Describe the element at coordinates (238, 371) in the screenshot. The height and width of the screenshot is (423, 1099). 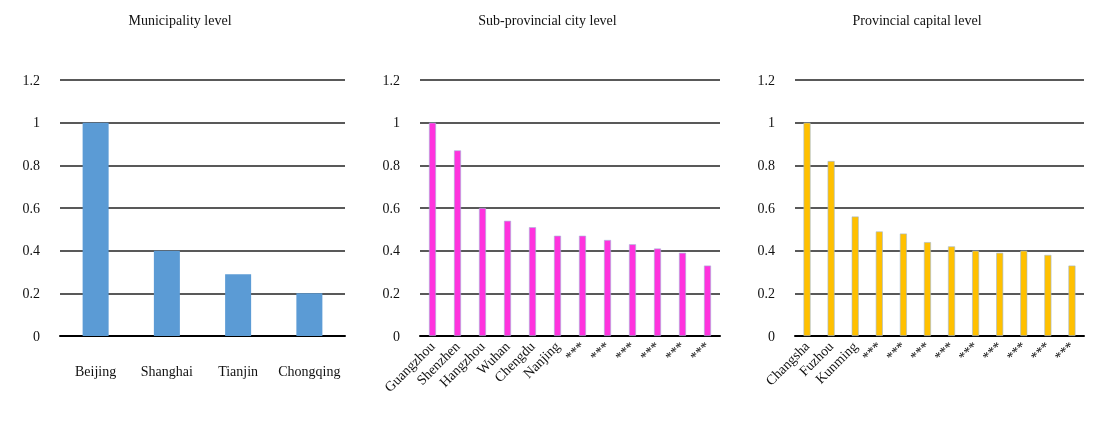
I see `x-tick-label: Tianjin` at that location.